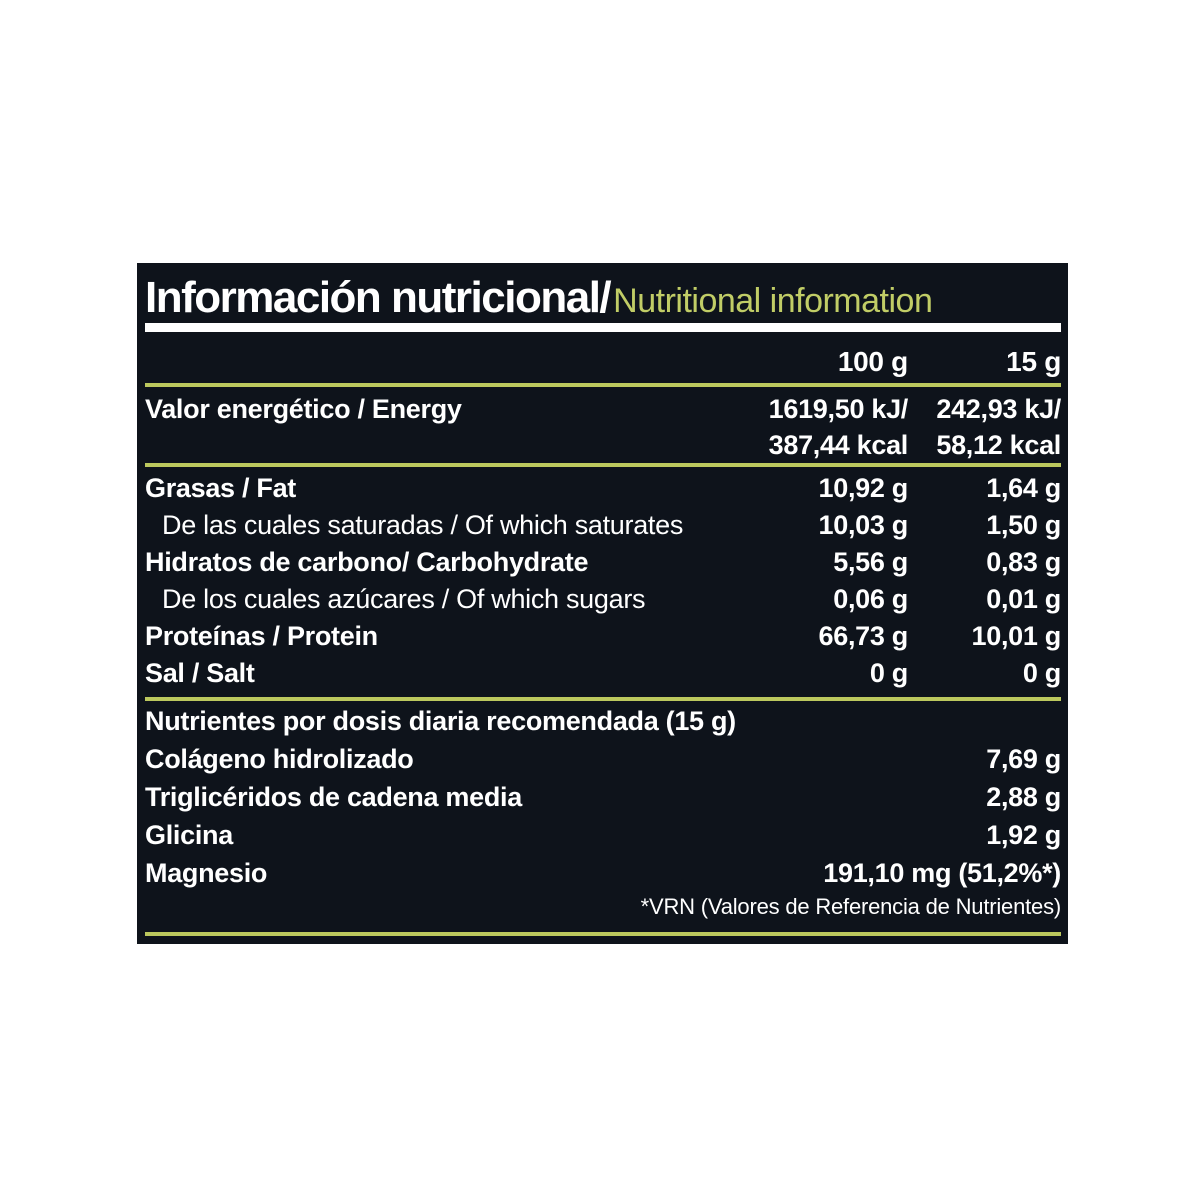 This screenshot has width=1200, height=1200. What do you see at coordinates (942, 873) in the screenshot?
I see `daily-value: 191,10 mg (51,2%*)` at bounding box center [942, 873].